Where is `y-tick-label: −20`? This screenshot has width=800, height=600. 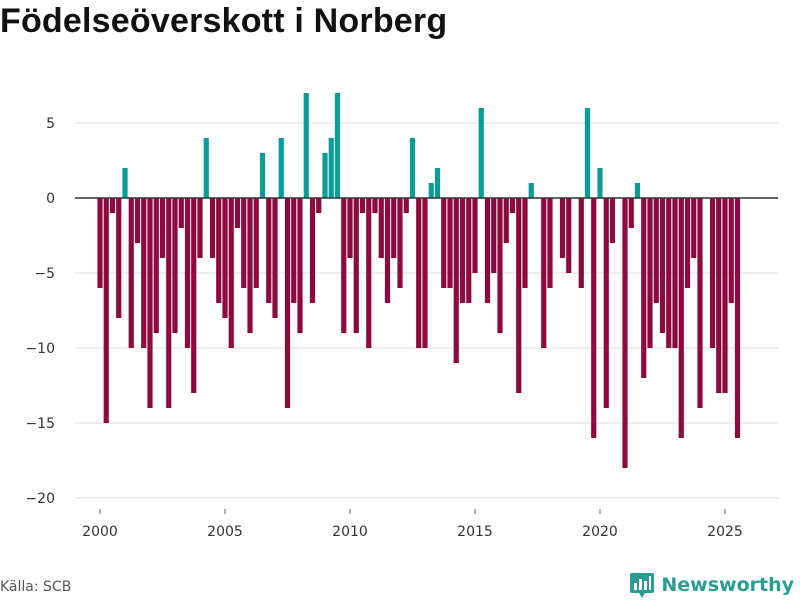 y-tick-label: −20 is located at coordinates (40, 499).